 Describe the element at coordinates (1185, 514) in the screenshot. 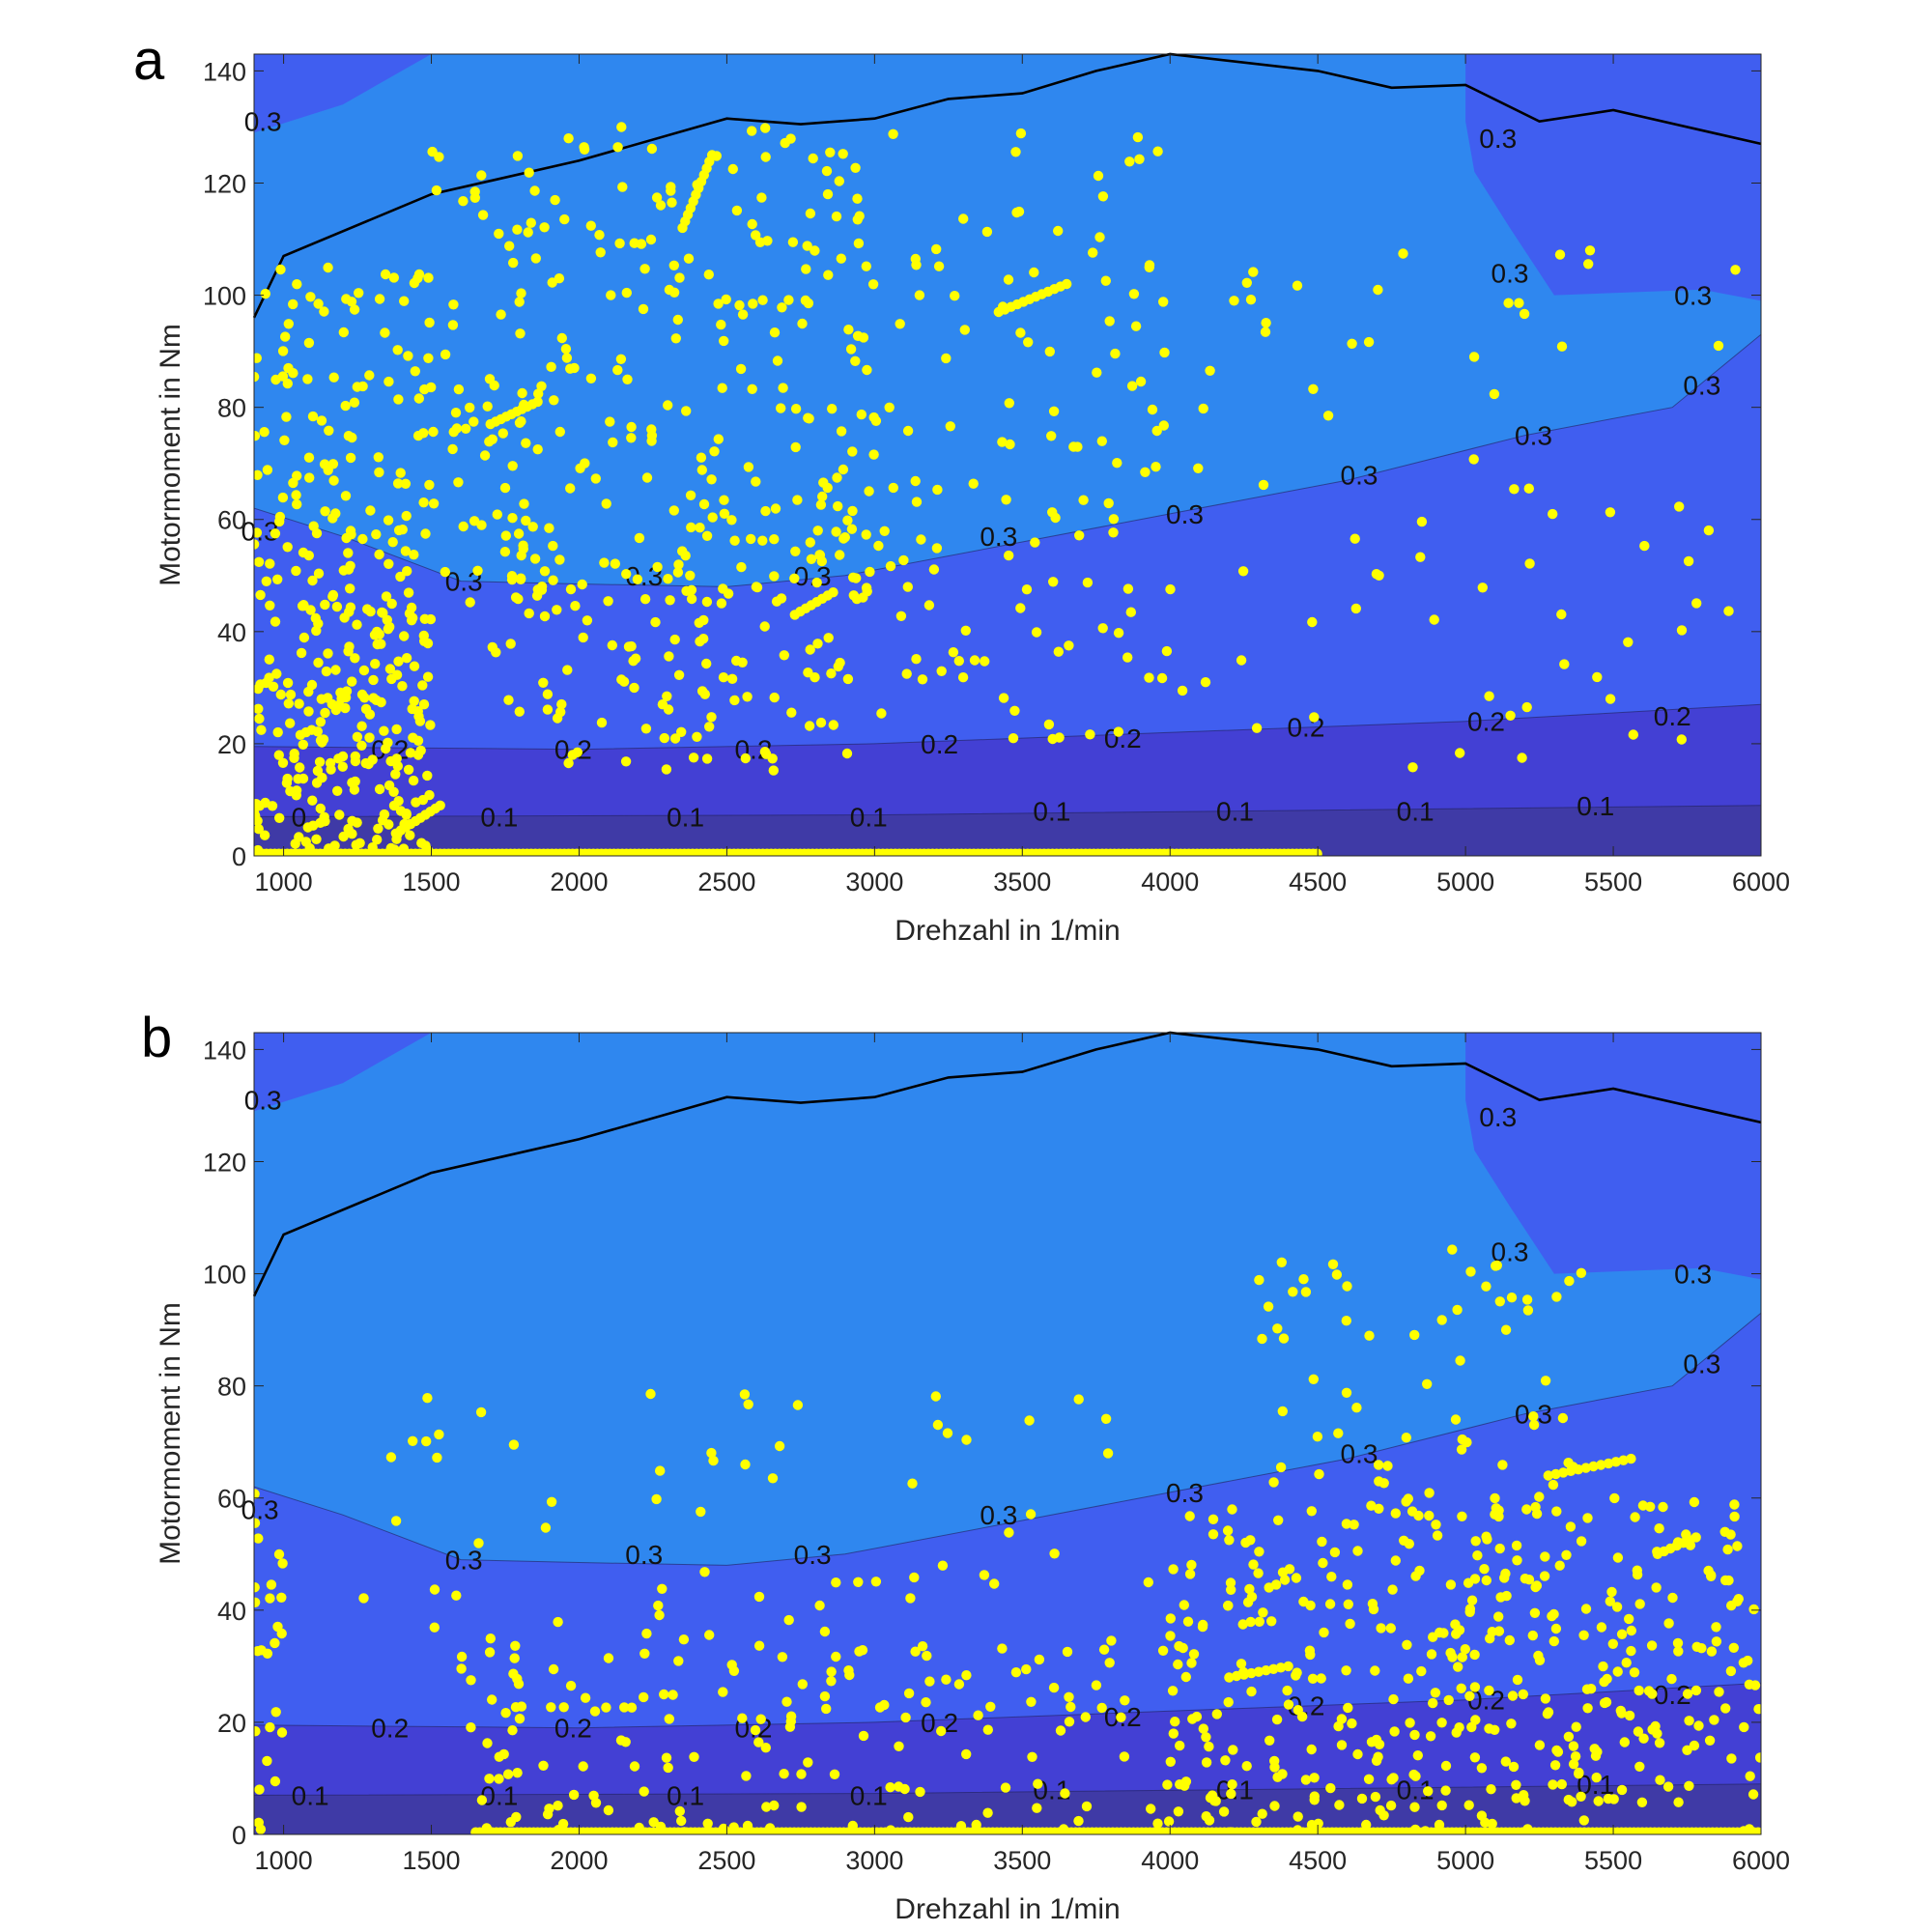

I see `contour-label: 0.3` at that location.